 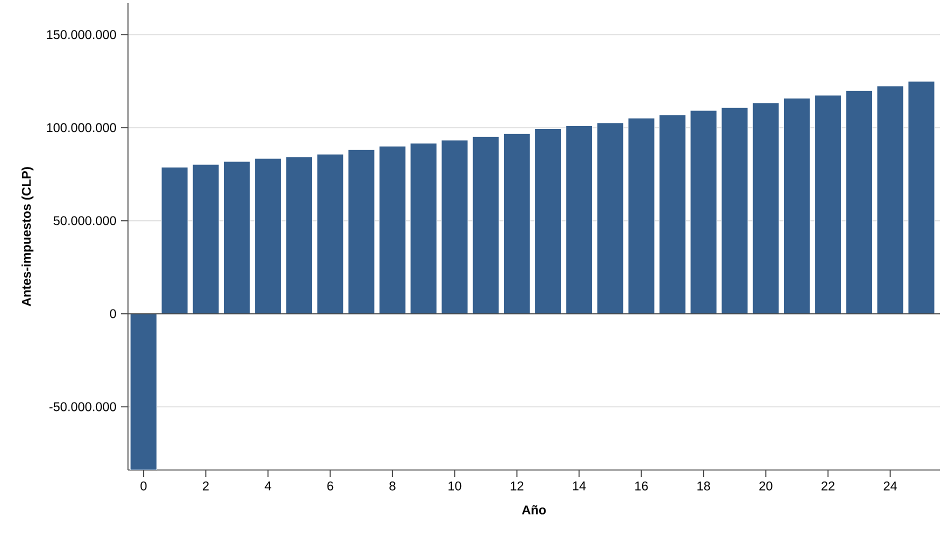 What do you see at coordinates (579, 485) in the screenshot?
I see `x-tick-label: 14` at bounding box center [579, 485].